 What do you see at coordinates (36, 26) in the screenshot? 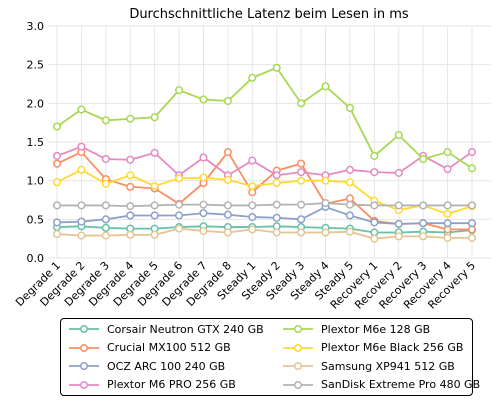
I see `y-tick-label: 3.0` at bounding box center [36, 26].